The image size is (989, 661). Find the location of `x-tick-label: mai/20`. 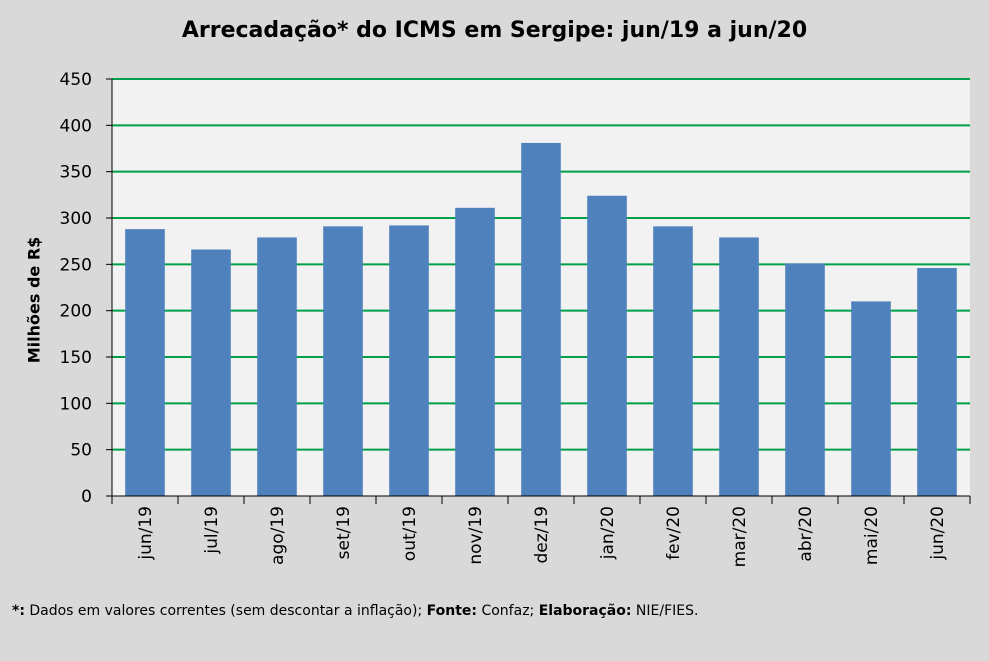

x-tick-label: mai/20 is located at coordinates (872, 535).